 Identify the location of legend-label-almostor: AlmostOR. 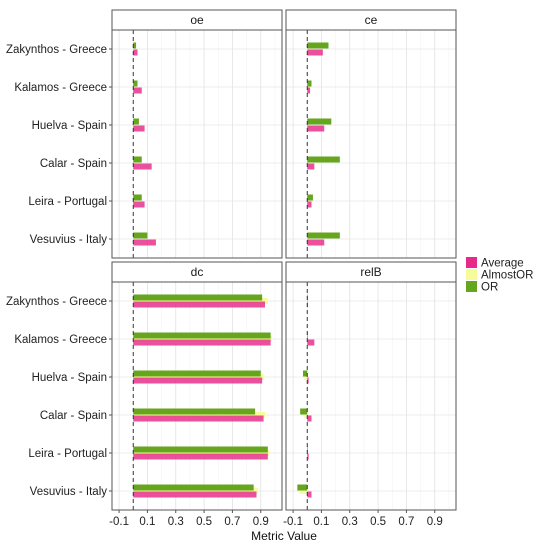
(507, 276).